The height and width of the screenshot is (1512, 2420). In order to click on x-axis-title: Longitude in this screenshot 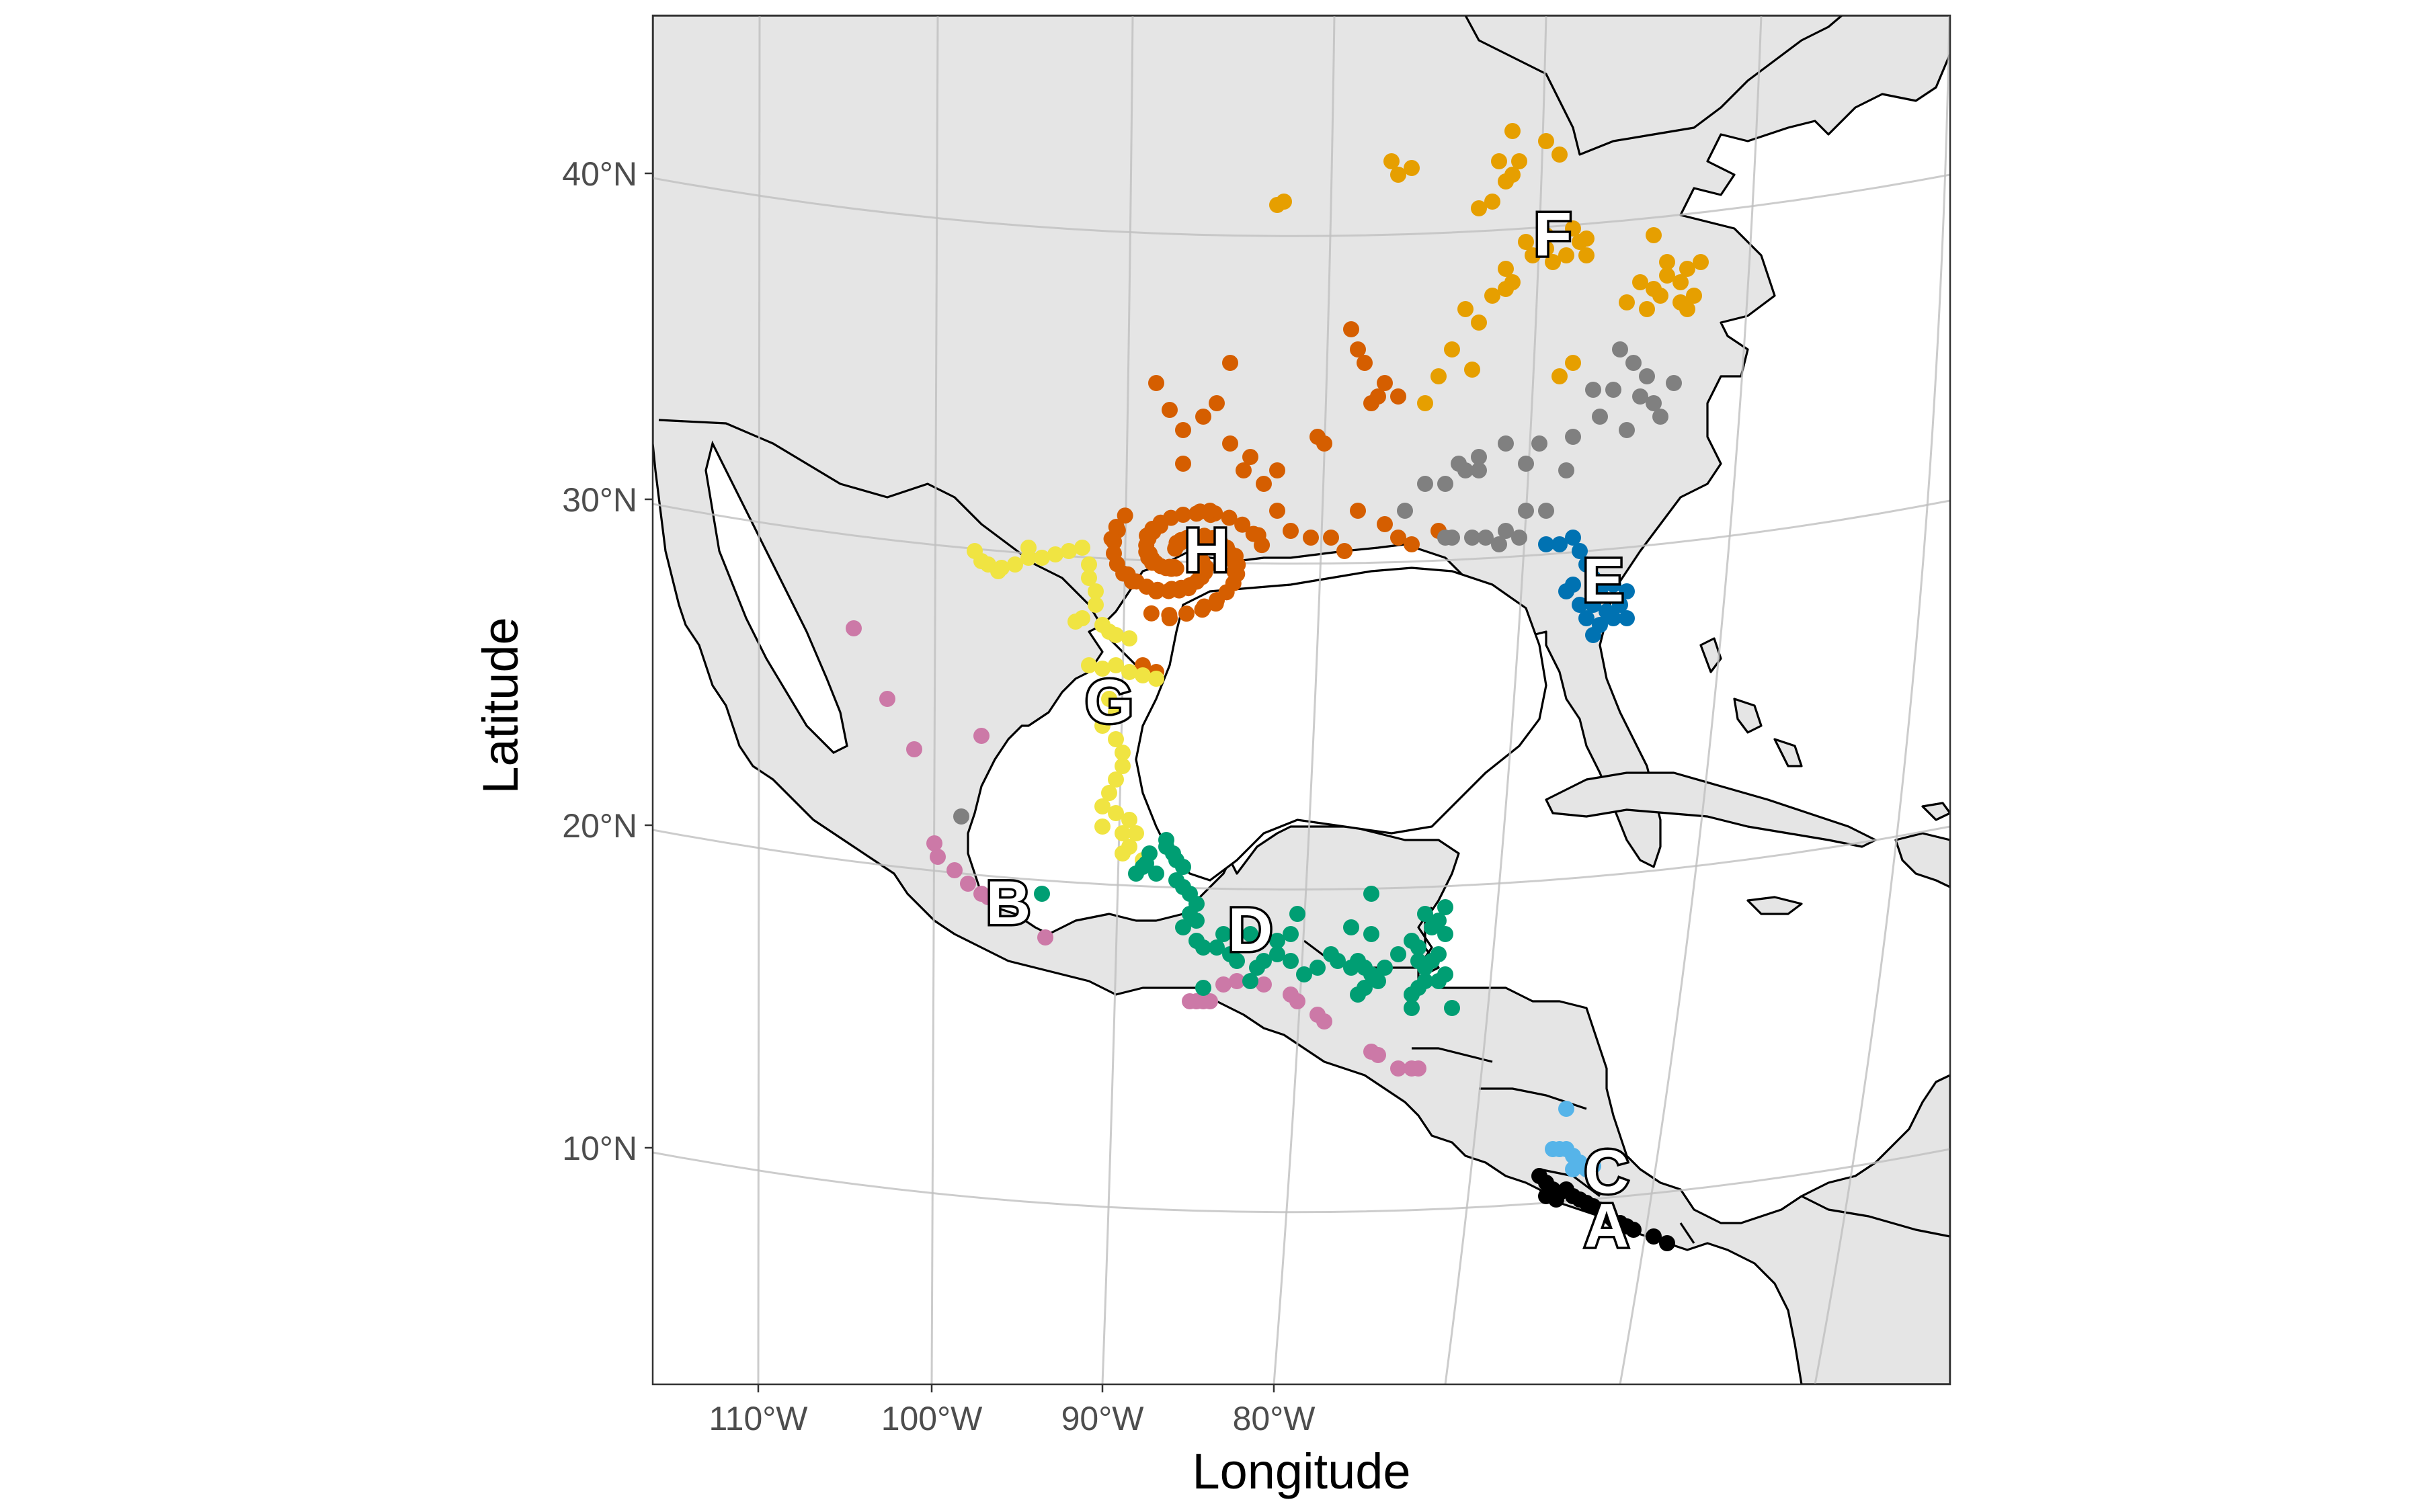, I will do `click(1301, 1471)`.